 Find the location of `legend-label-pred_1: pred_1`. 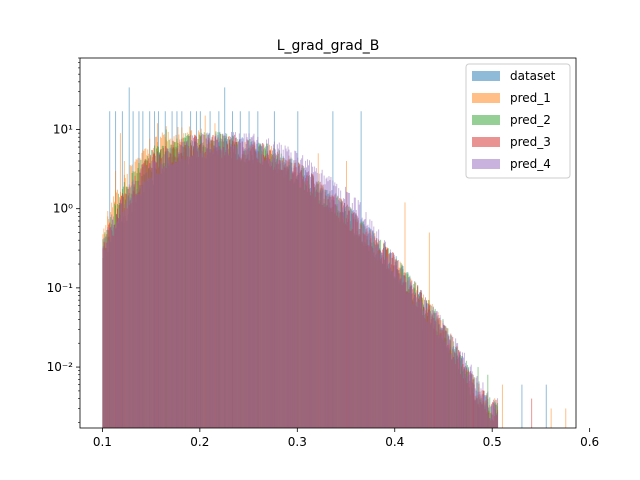

legend-label-pred_1: pred_1 is located at coordinates (530, 98).